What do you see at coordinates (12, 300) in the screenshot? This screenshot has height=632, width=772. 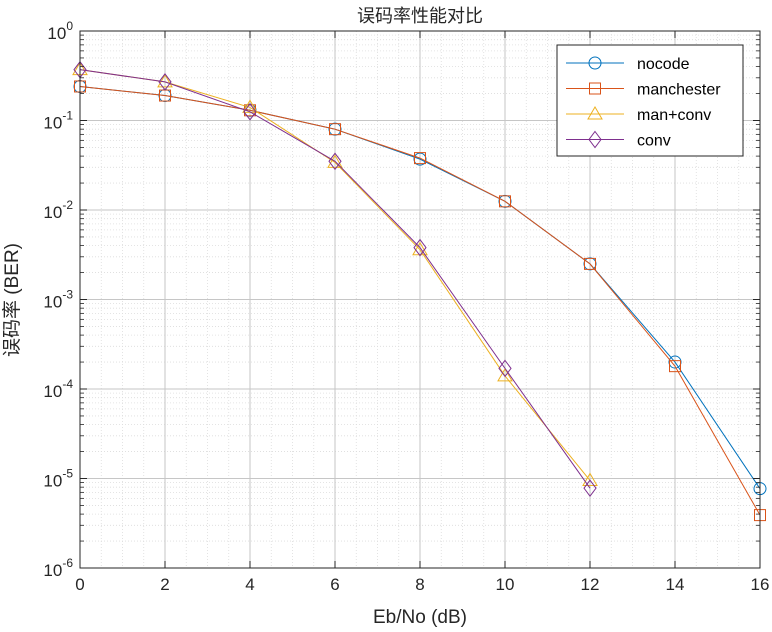 I see `y-axis-title: 误码率 (BER)` at bounding box center [12, 300].